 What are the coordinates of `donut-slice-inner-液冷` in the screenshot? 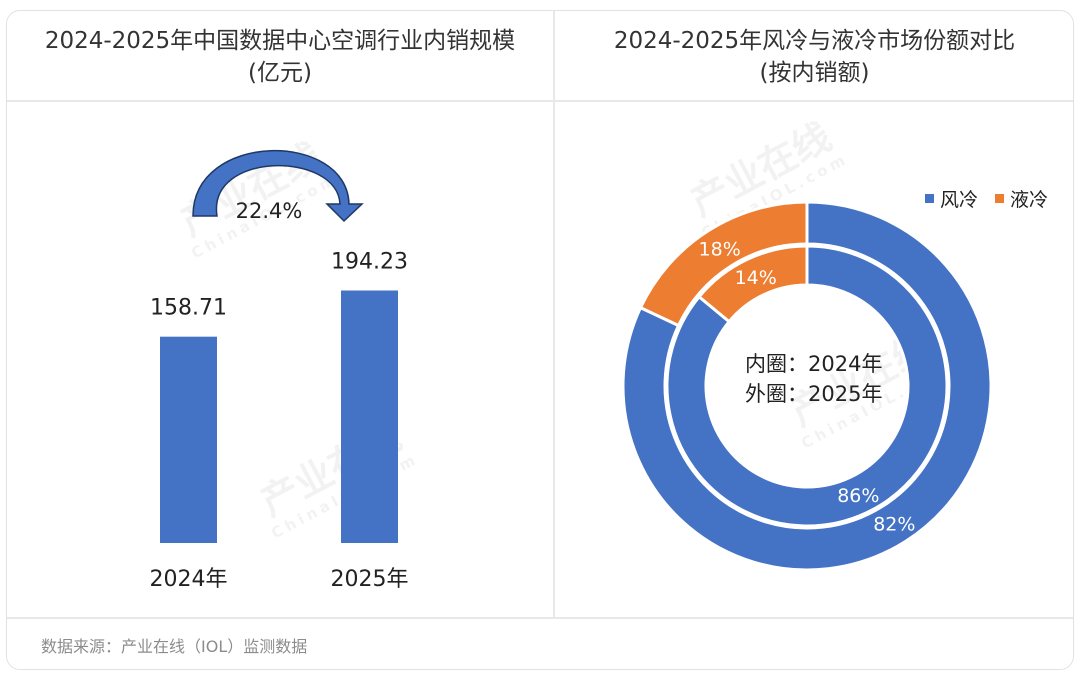 It's located at (753, 284).